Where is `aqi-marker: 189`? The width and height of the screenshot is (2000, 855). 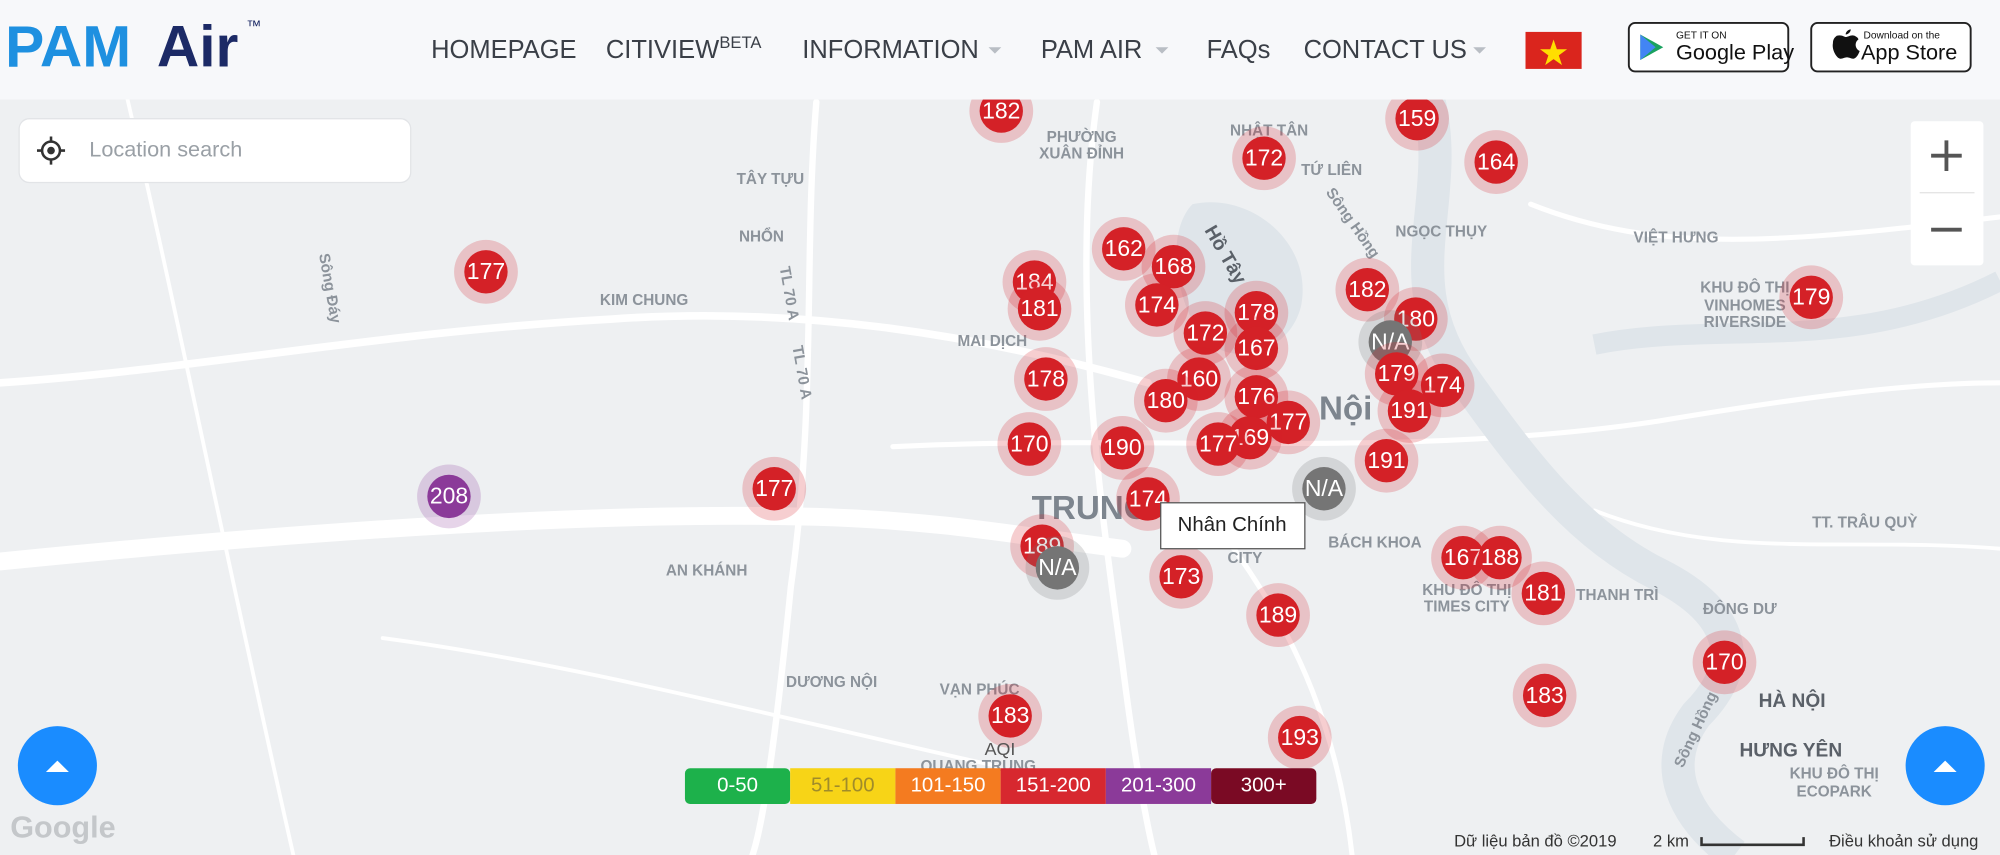 aqi-marker: 189 is located at coordinates (1278, 615).